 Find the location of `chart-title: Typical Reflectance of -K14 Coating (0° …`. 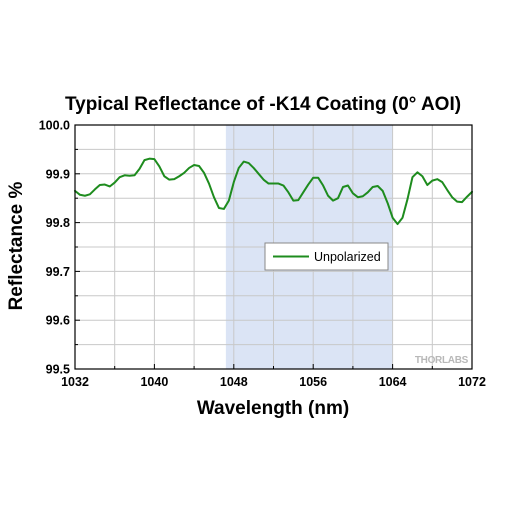

chart-title: Typical Reflectance of -K14 Coating (0° … is located at coordinates (263, 104).